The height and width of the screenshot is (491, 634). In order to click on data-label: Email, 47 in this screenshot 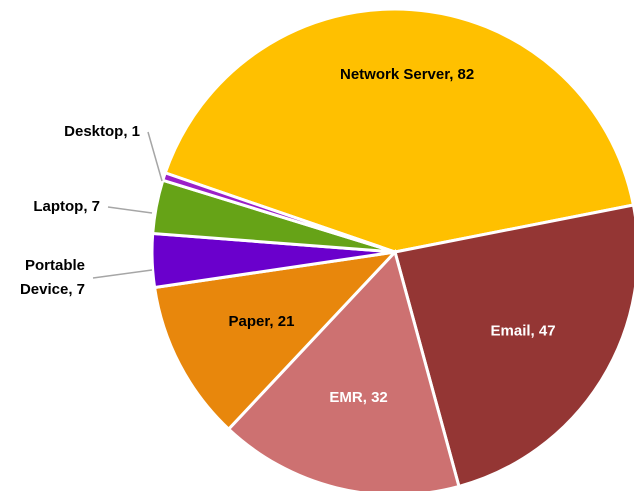, I will do `click(523, 330)`.